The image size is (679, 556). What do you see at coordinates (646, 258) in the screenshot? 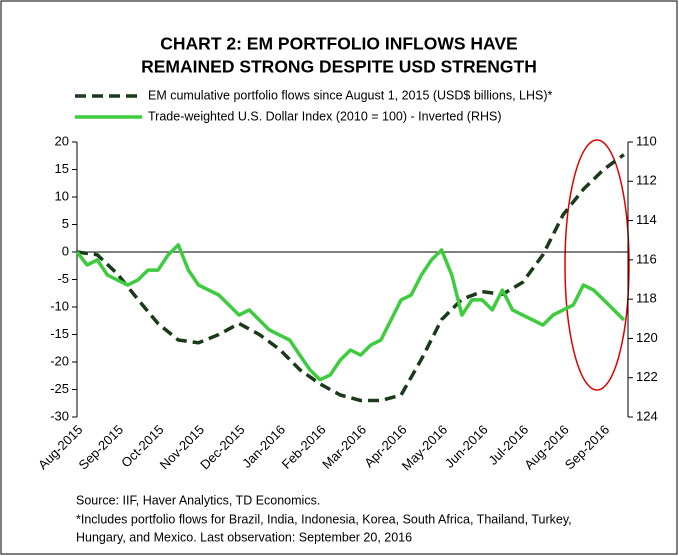
I see `y2-tick-label: 116` at bounding box center [646, 258].